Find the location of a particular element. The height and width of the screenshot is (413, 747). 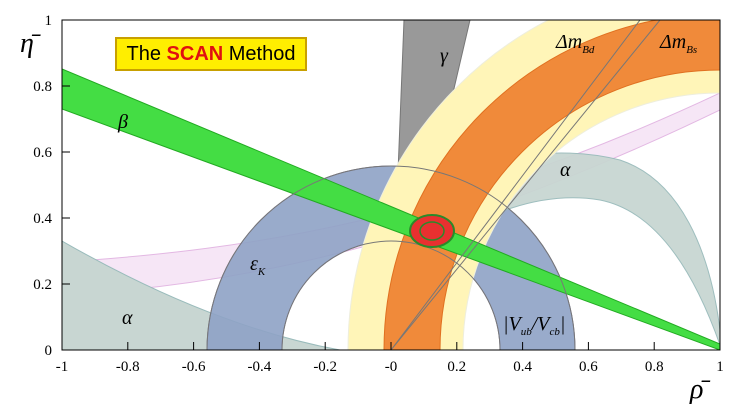

annotation-sub: Bs is located at coordinates (691, 50).